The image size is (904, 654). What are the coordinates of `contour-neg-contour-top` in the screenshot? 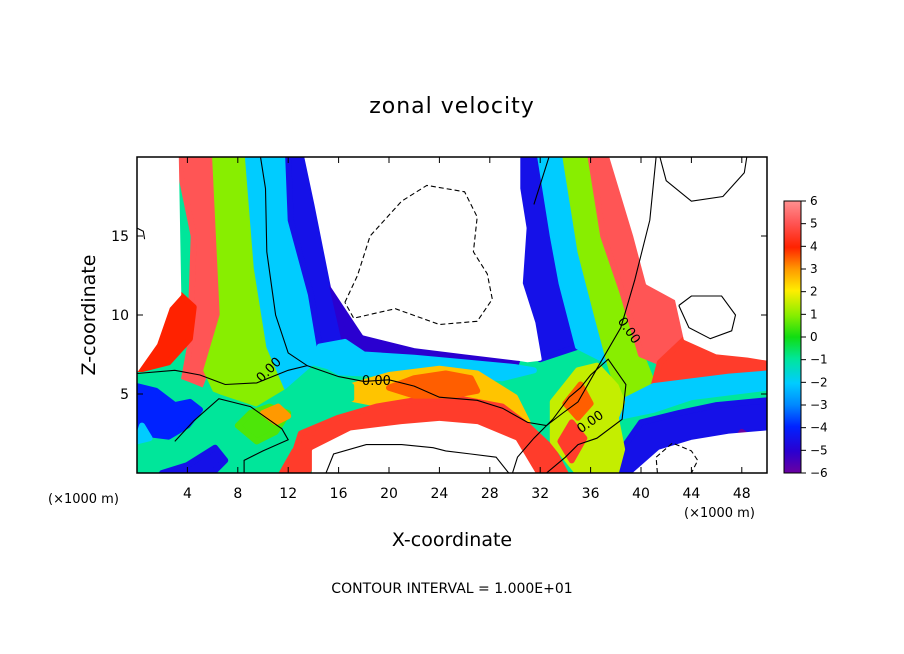 It's located at (418, 255).